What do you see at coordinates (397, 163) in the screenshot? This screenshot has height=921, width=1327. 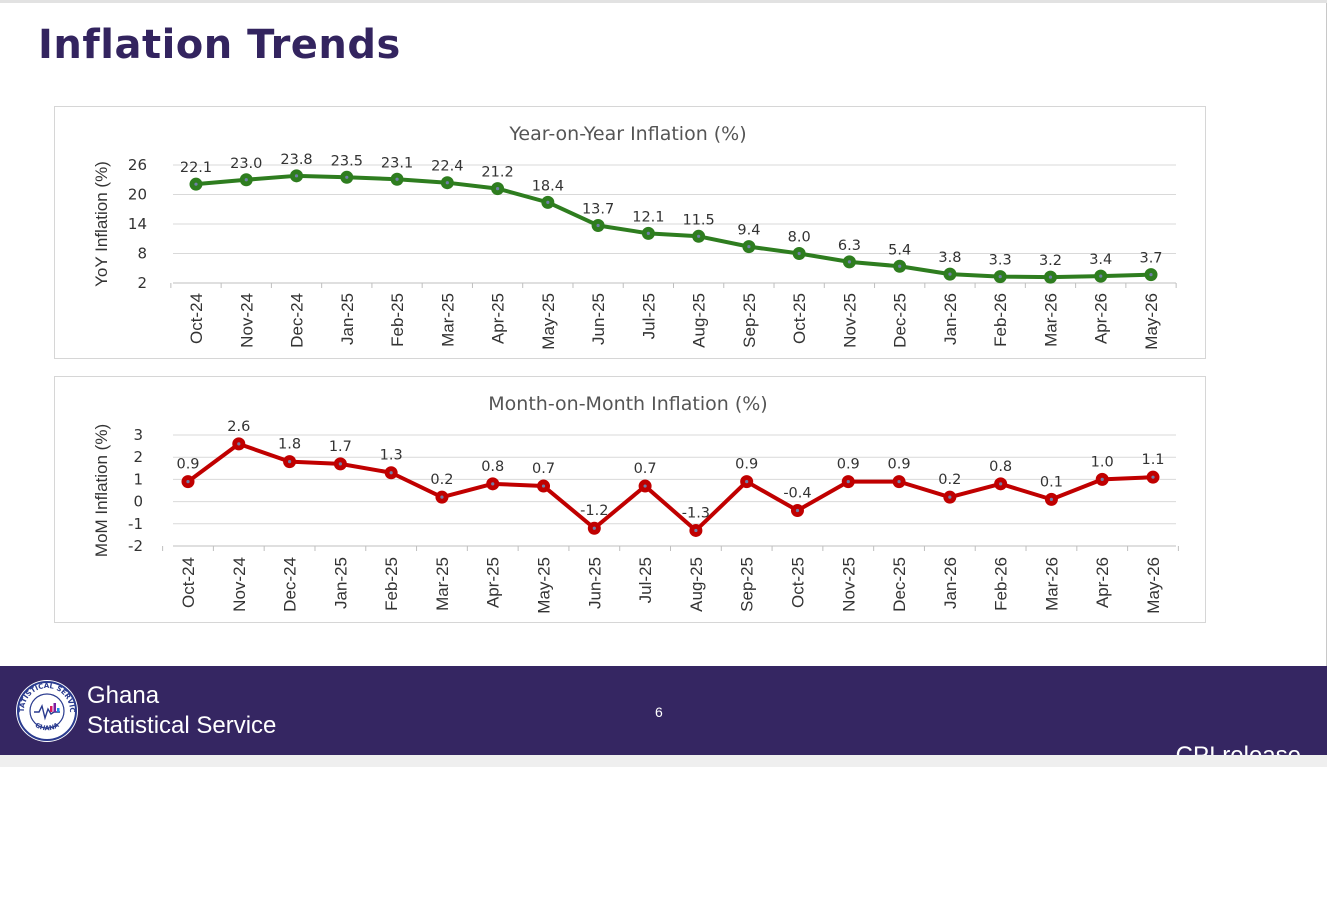 I see `data-label: 23.1` at bounding box center [397, 163].